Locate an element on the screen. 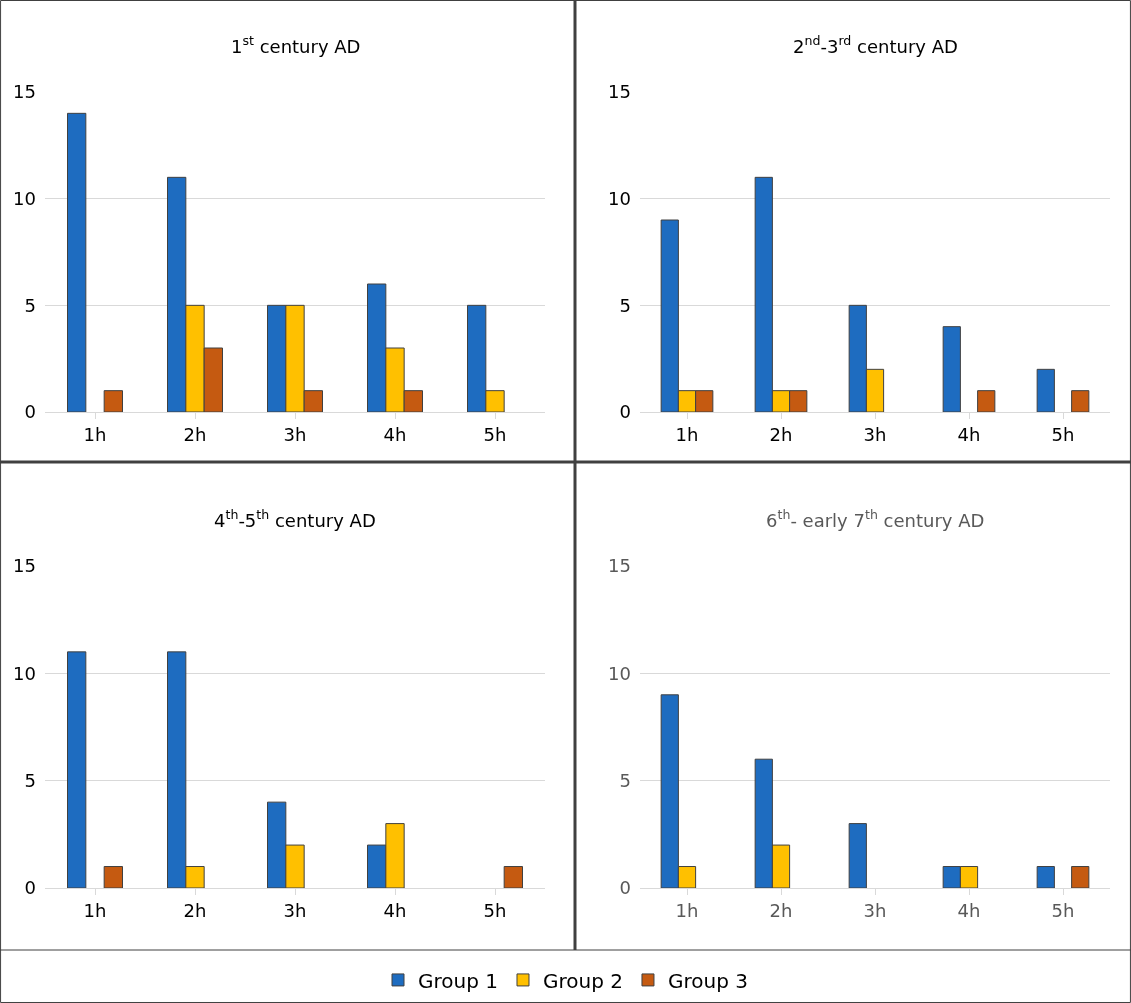  chart-title: 4$^{th}$-5$^{th}$ century AD is located at coordinates (295, 519).